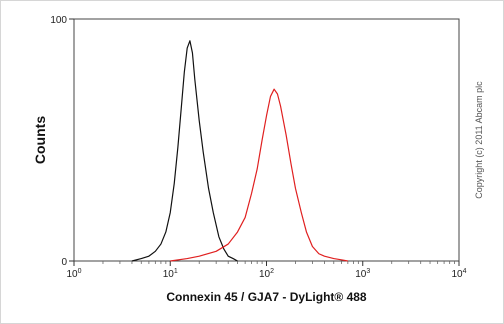 This screenshot has width=504, height=324. Describe the element at coordinates (266, 297) in the screenshot. I see `x-axis-title: Connexin 45 / GJA7 - DyLight® 488` at that location.